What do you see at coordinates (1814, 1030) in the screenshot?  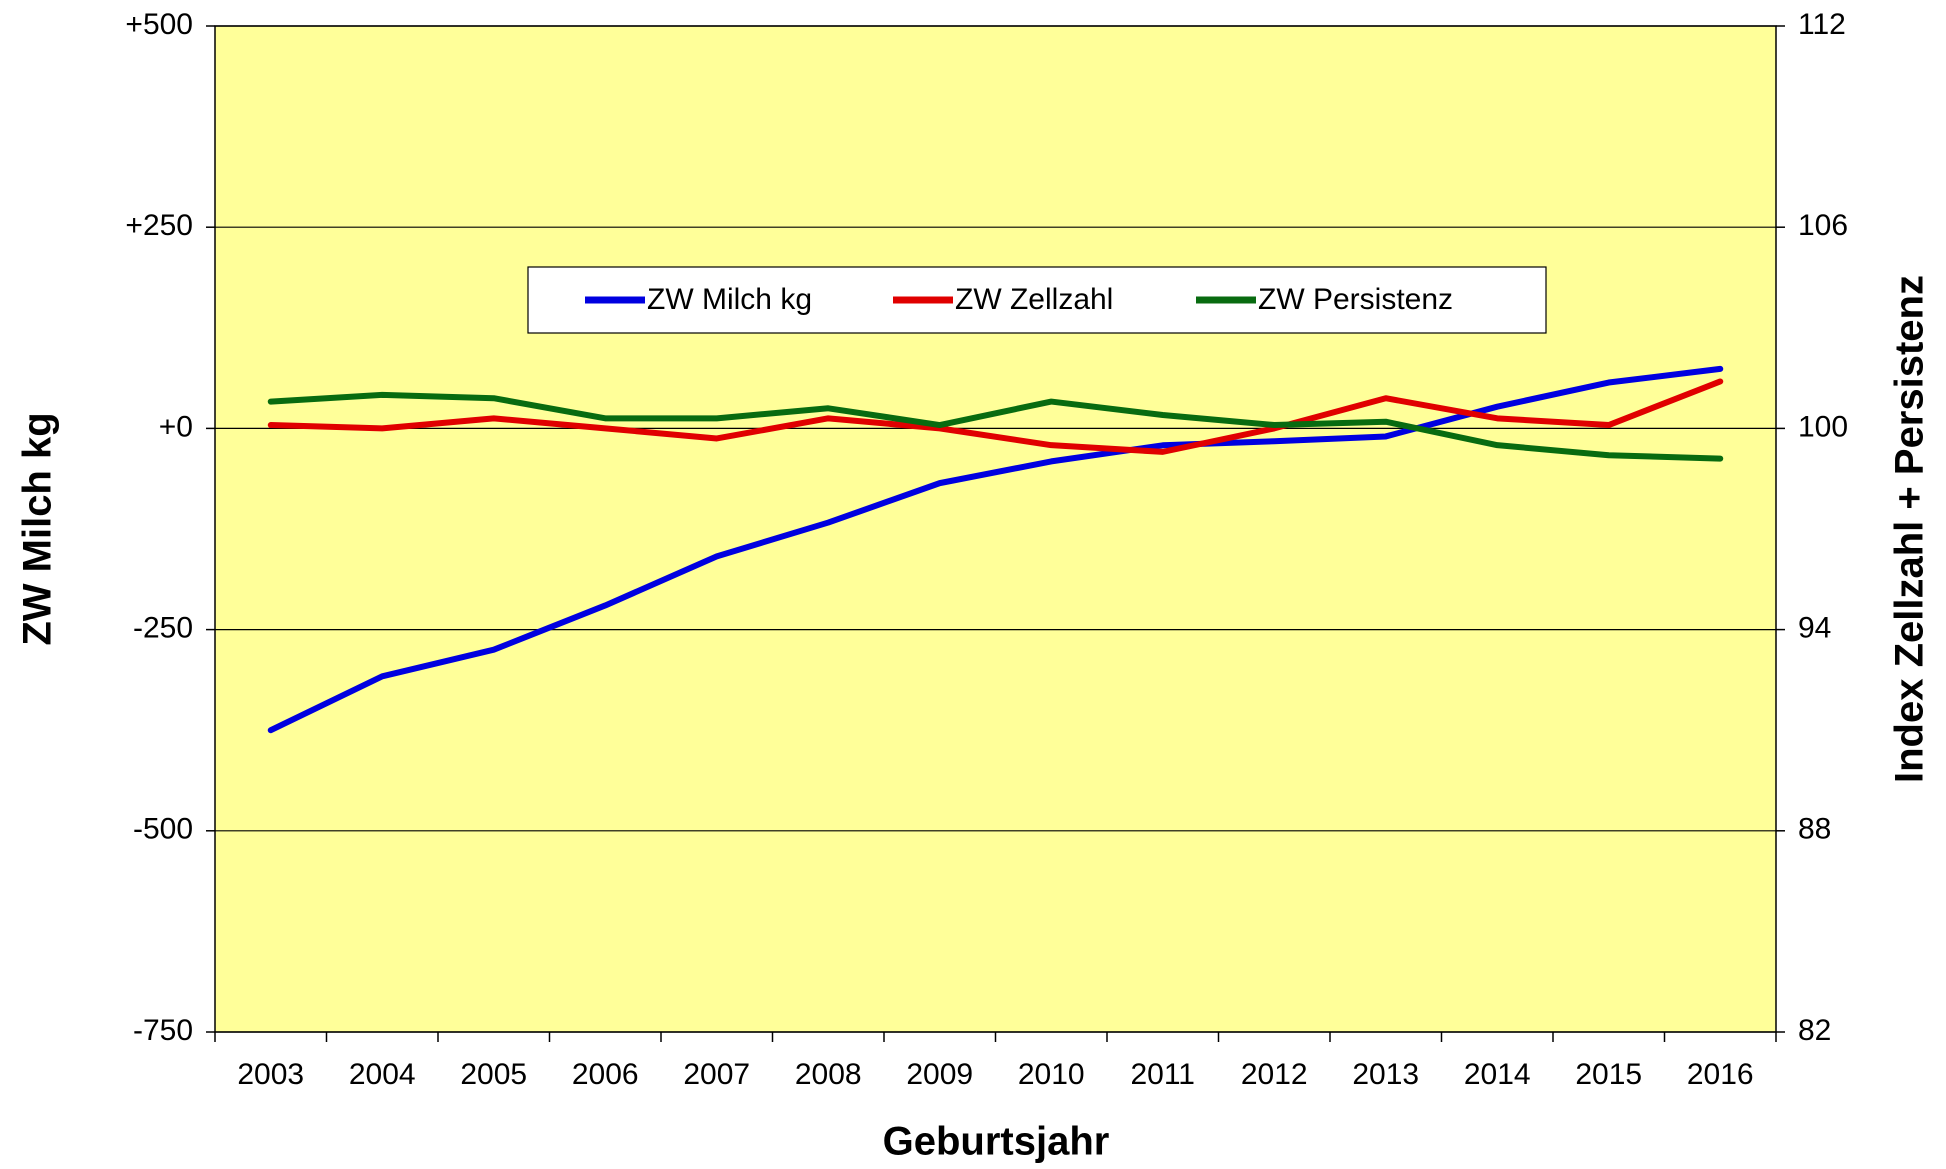 I see `y2-tick-label: 82` at bounding box center [1814, 1030].